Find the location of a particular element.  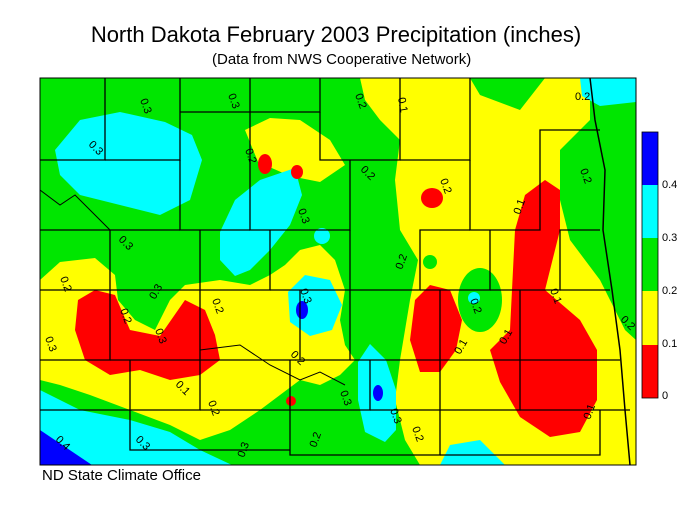

legend-swatch-0.3 is located at coordinates (650, 211).